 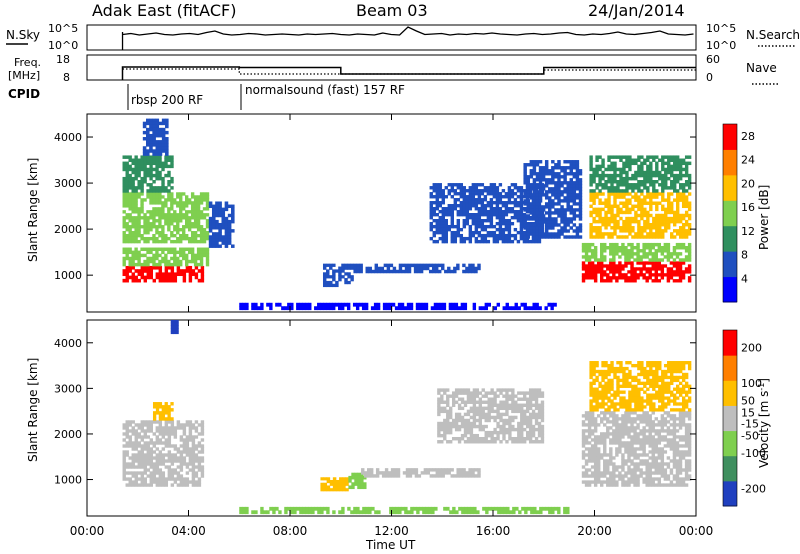 I want to click on sky-noise-trace, so click(x=407, y=38).